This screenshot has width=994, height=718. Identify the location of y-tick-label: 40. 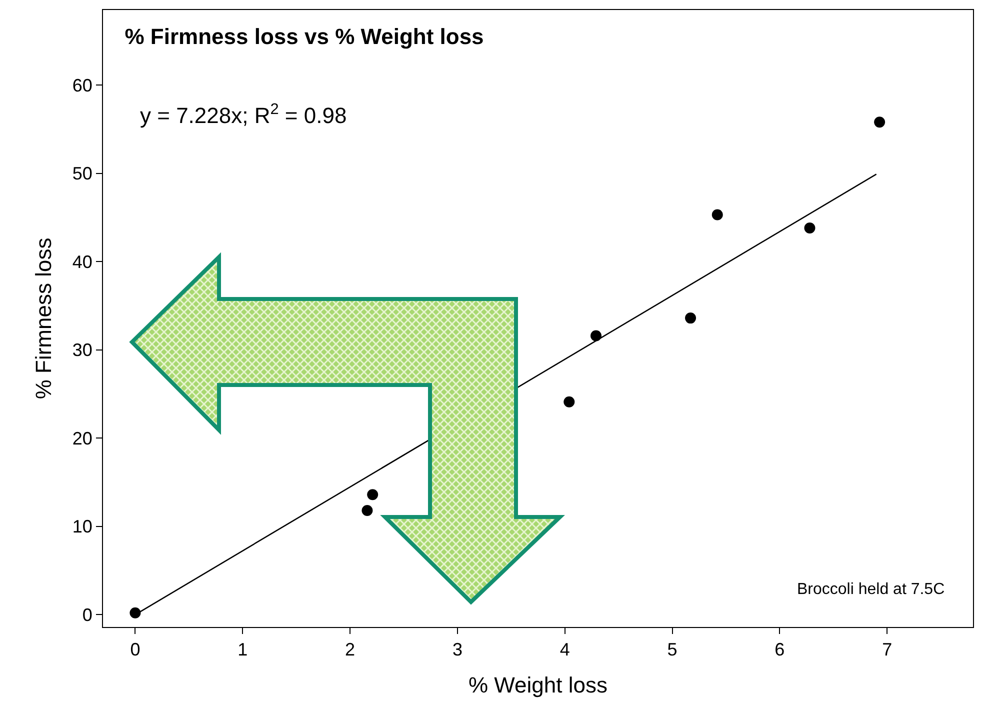
(82, 262).